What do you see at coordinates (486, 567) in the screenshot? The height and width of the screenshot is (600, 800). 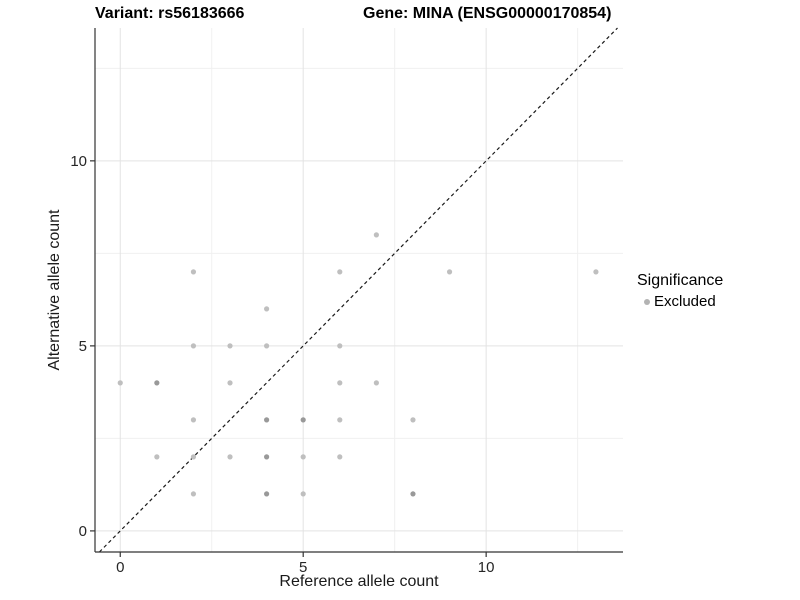 I see `x-tick-label: 10` at bounding box center [486, 567].